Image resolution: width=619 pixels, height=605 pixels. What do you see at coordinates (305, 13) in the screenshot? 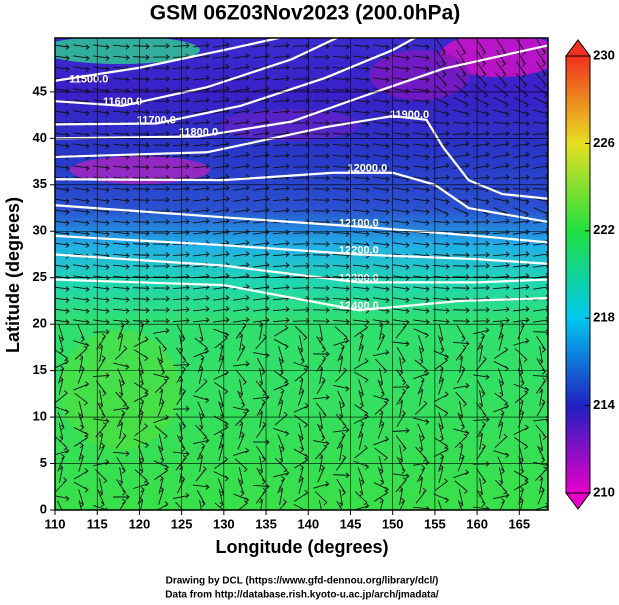
I see `chart-title: GSM 06Z03Nov2023 (200.0hPa)` at bounding box center [305, 13].